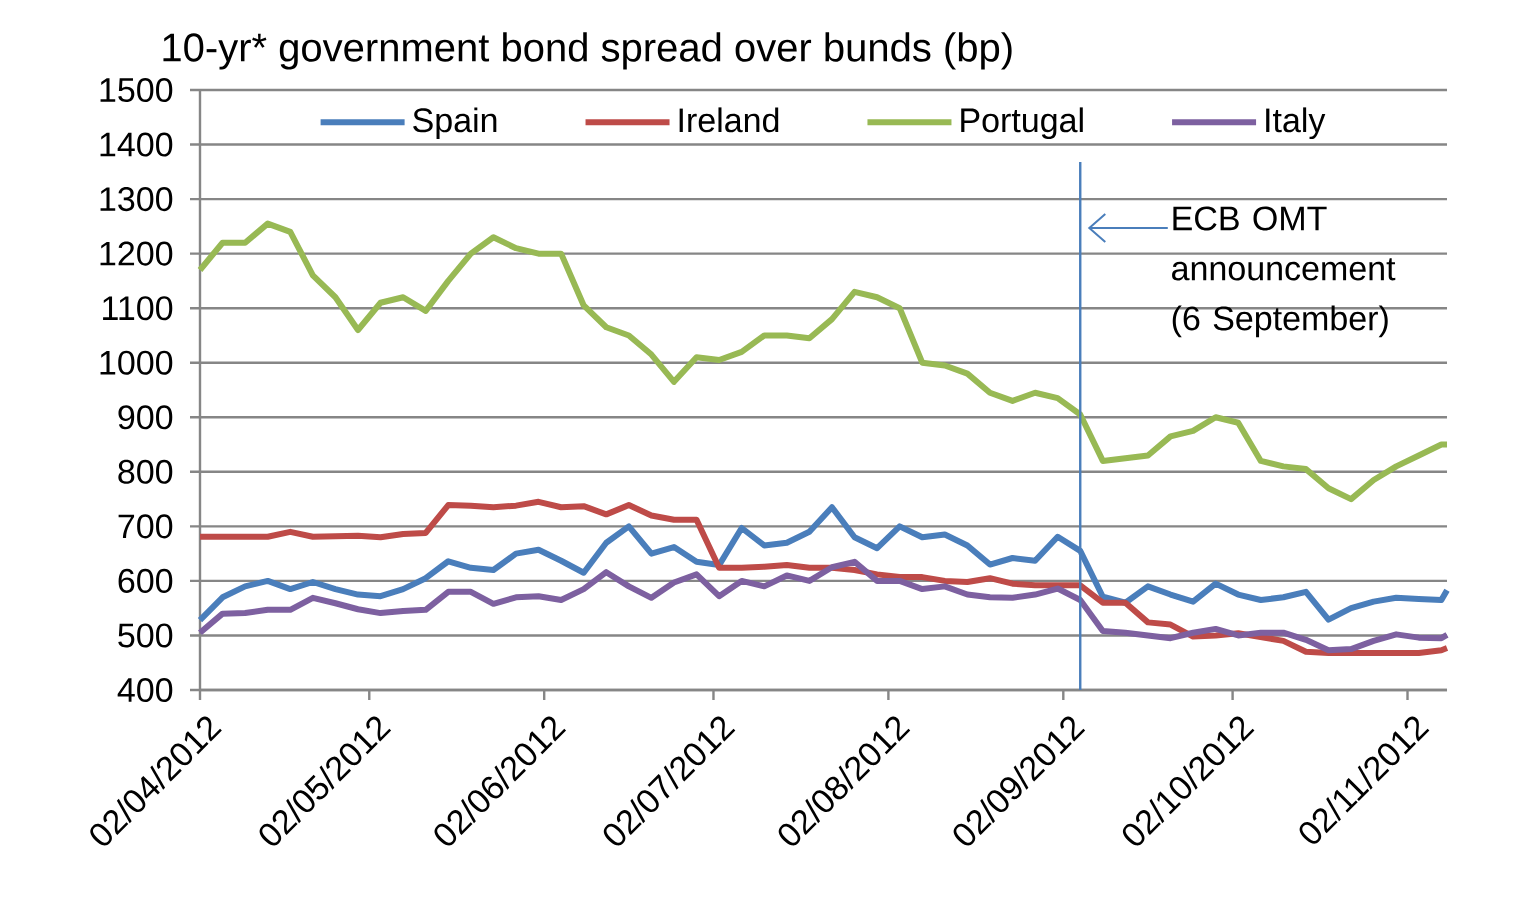  Describe the element at coordinates (1284, 272) in the screenshot. I see `ref-line-label: ECB OMT announcement (6 September)` at that location.